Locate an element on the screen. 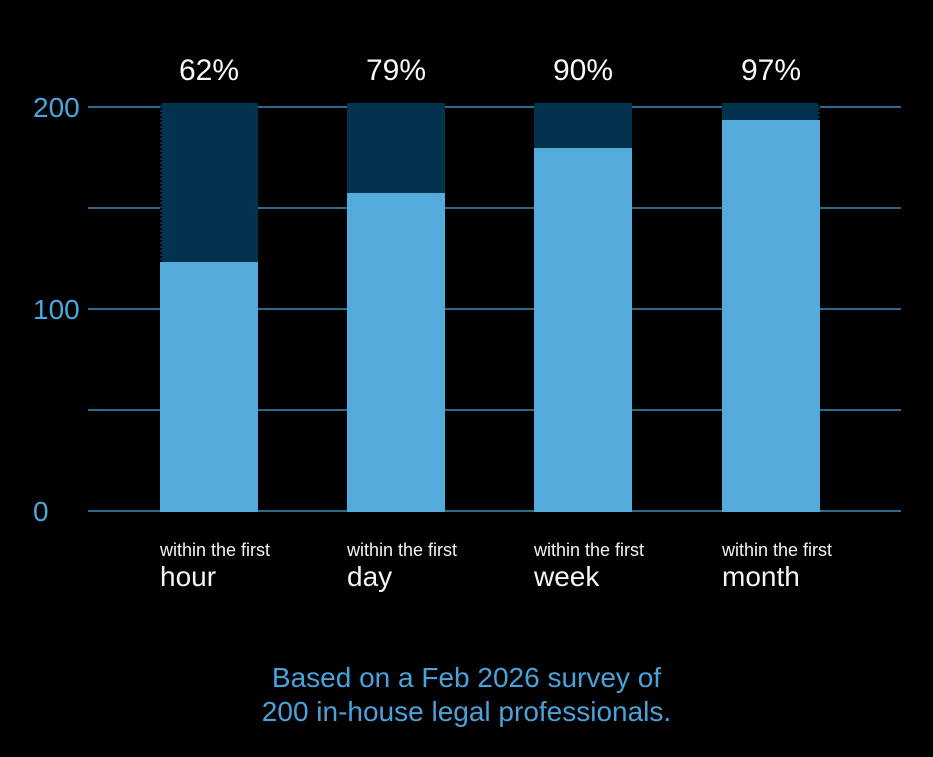  bar-category-period: month is located at coordinates (761, 576).